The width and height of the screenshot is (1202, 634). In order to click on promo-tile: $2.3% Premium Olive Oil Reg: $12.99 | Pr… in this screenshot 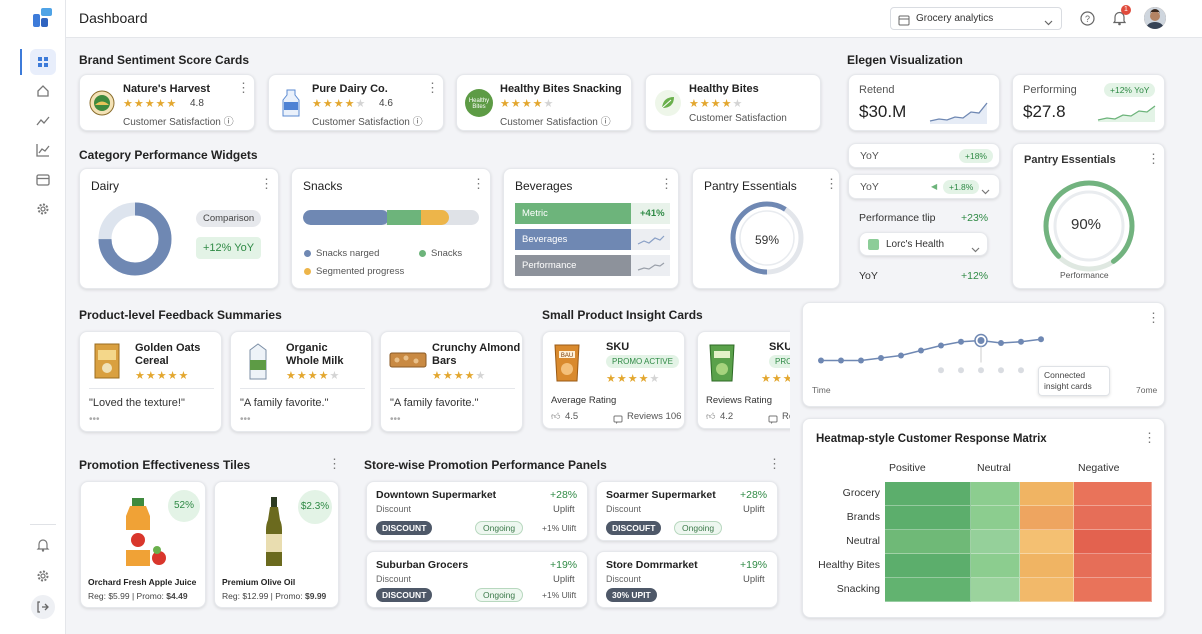, I will do `click(276, 544)`.